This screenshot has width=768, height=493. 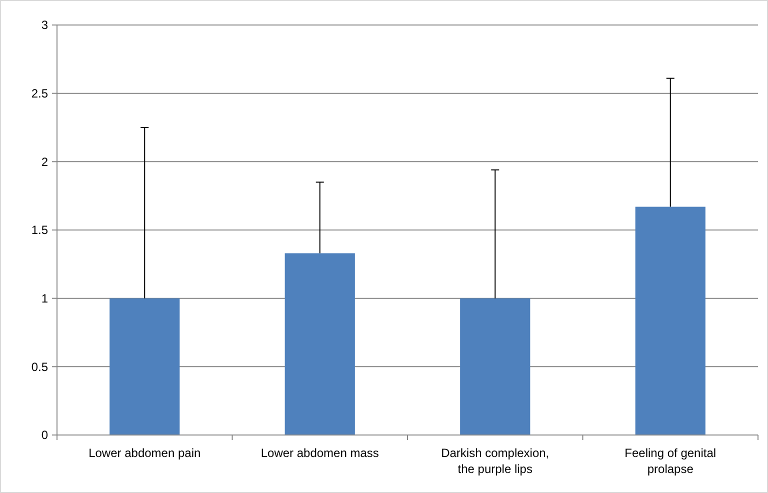 I want to click on x-tick-label: Lower abdomen pain, so click(x=144, y=453).